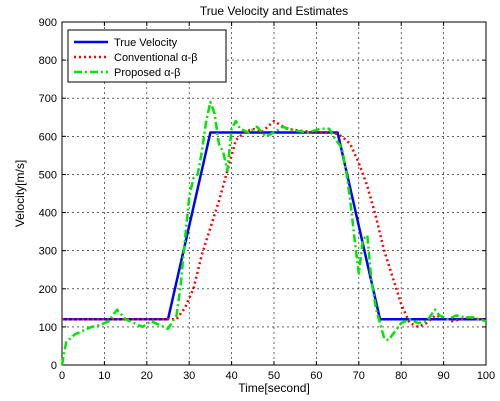 This screenshot has height=401, width=500. What do you see at coordinates (146, 43) in the screenshot?
I see `legend-label-1: True Velocity` at bounding box center [146, 43].